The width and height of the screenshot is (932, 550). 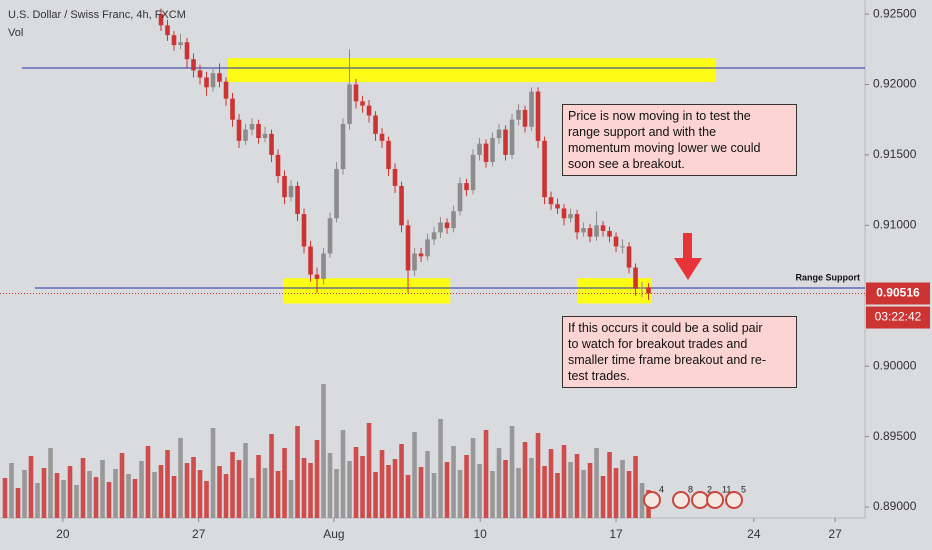 What do you see at coordinates (895, 225) in the screenshot?
I see `y-tick-label: 0.91000` at bounding box center [895, 225].